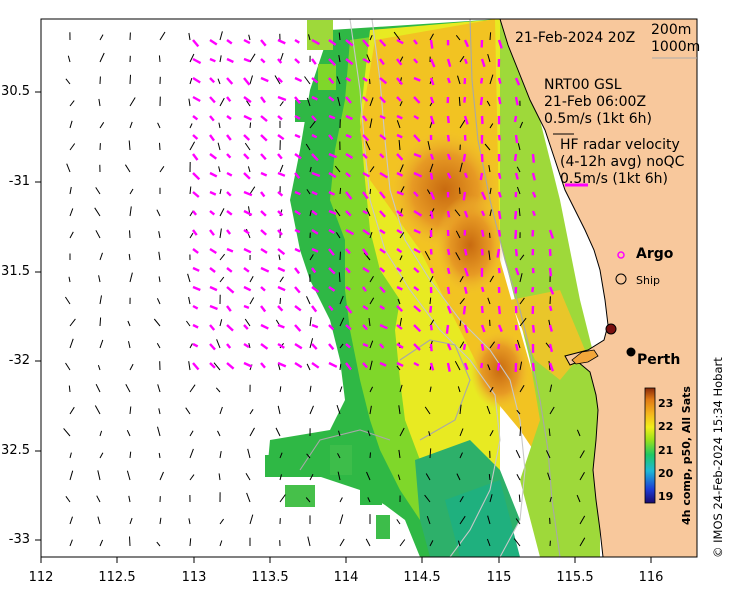  What do you see at coordinates (621, 255) in the screenshot?
I see `argo-legend-icon` at bounding box center [621, 255].